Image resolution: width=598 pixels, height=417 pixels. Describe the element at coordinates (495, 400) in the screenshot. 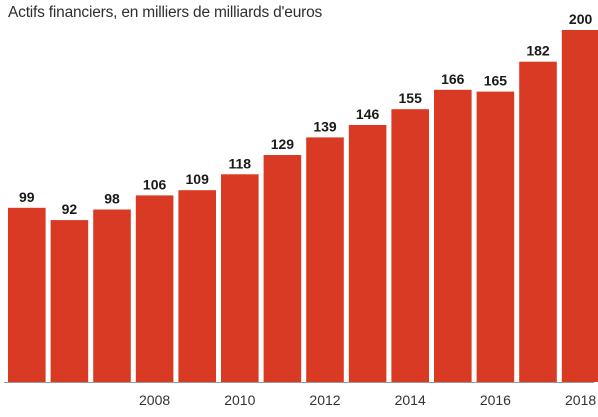

I see `x-tick-label-2016: 2016` at that location.